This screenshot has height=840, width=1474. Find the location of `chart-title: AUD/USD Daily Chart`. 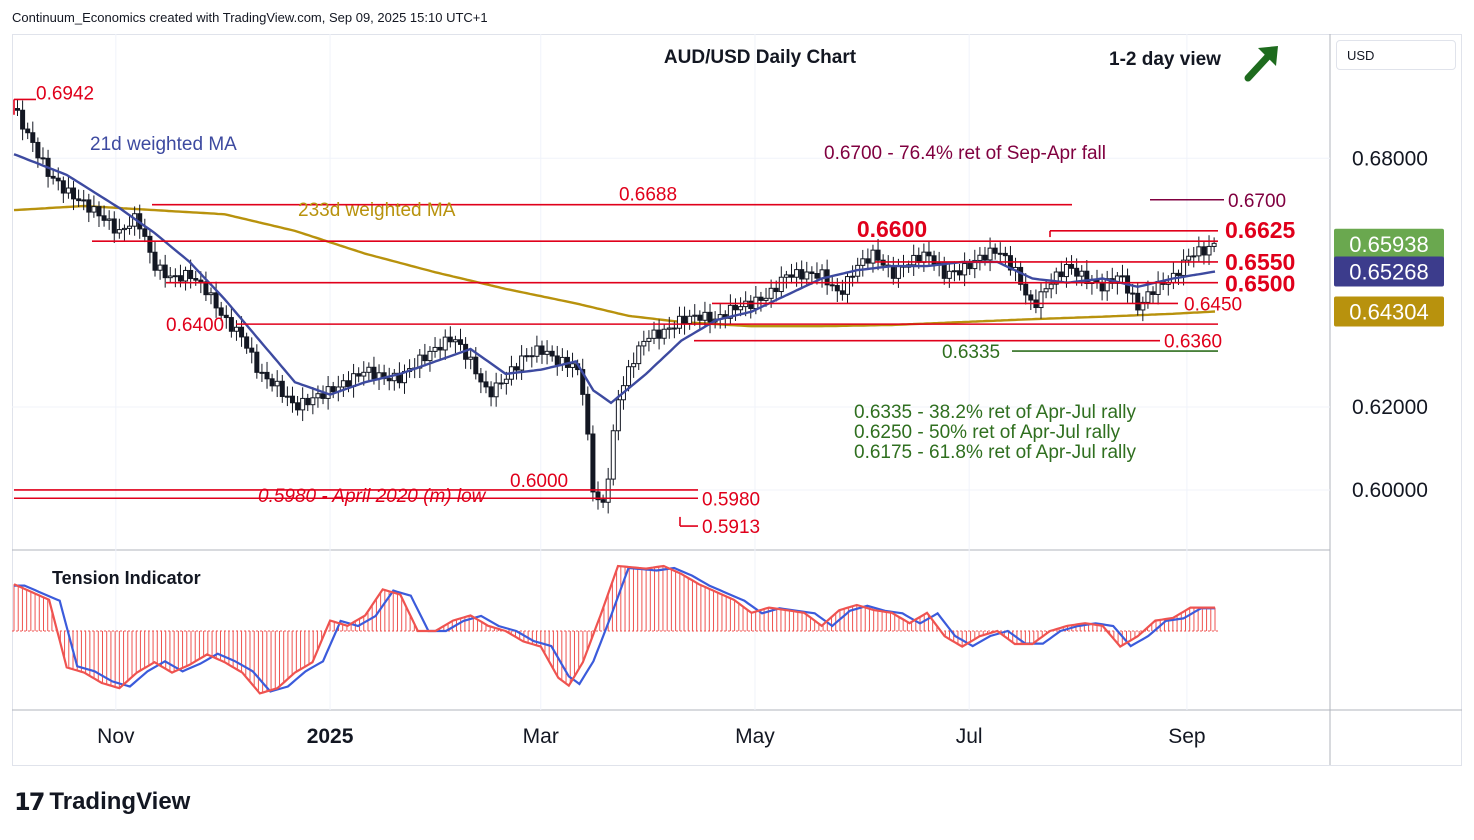

chart-title: AUD/USD Daily Chart is located at coordinates (760, 57).